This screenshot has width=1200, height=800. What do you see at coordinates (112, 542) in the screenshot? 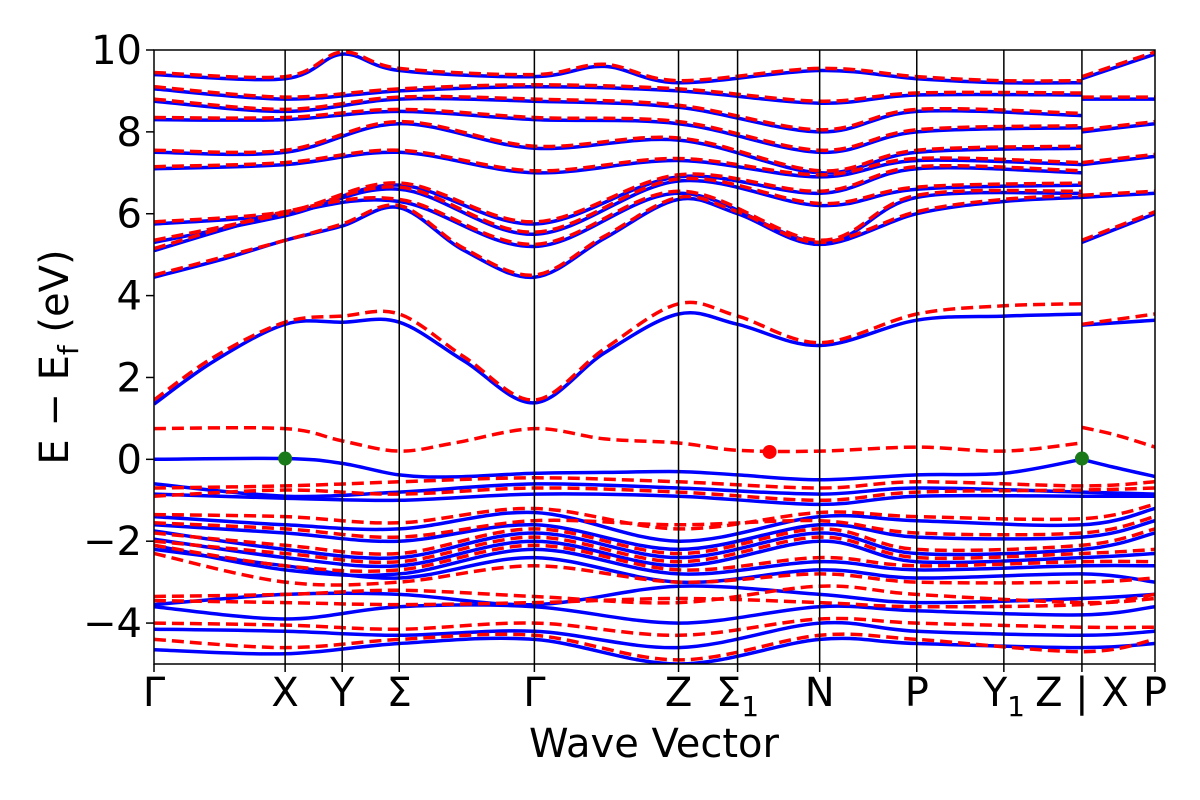
I see `y-tick-label: −2` at bounding box center [112, 542].